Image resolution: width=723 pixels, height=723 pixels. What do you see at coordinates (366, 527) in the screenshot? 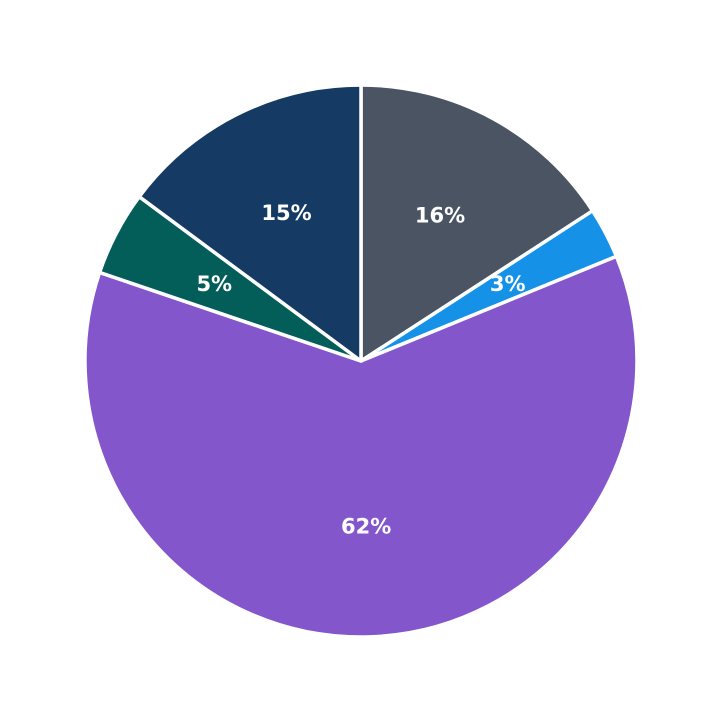
I see `pie-slice-label-2: 62%` at bounding box center [366, 527].